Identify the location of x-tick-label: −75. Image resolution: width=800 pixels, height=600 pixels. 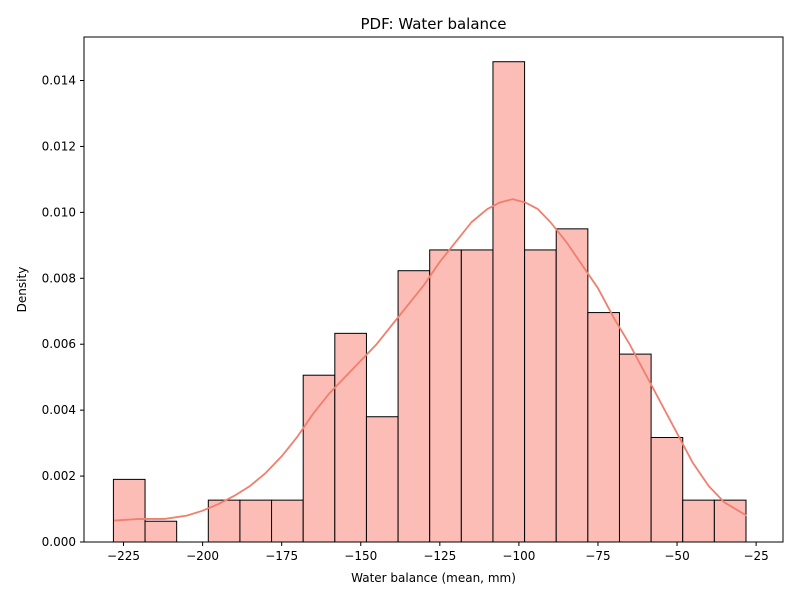
(597, 556).